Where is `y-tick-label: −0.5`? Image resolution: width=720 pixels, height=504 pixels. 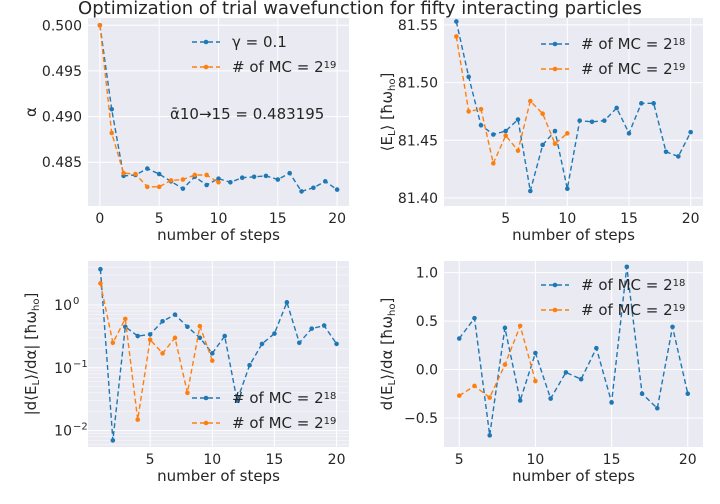
y-tick-label: −0.5 is located at coordinates (421, 419).